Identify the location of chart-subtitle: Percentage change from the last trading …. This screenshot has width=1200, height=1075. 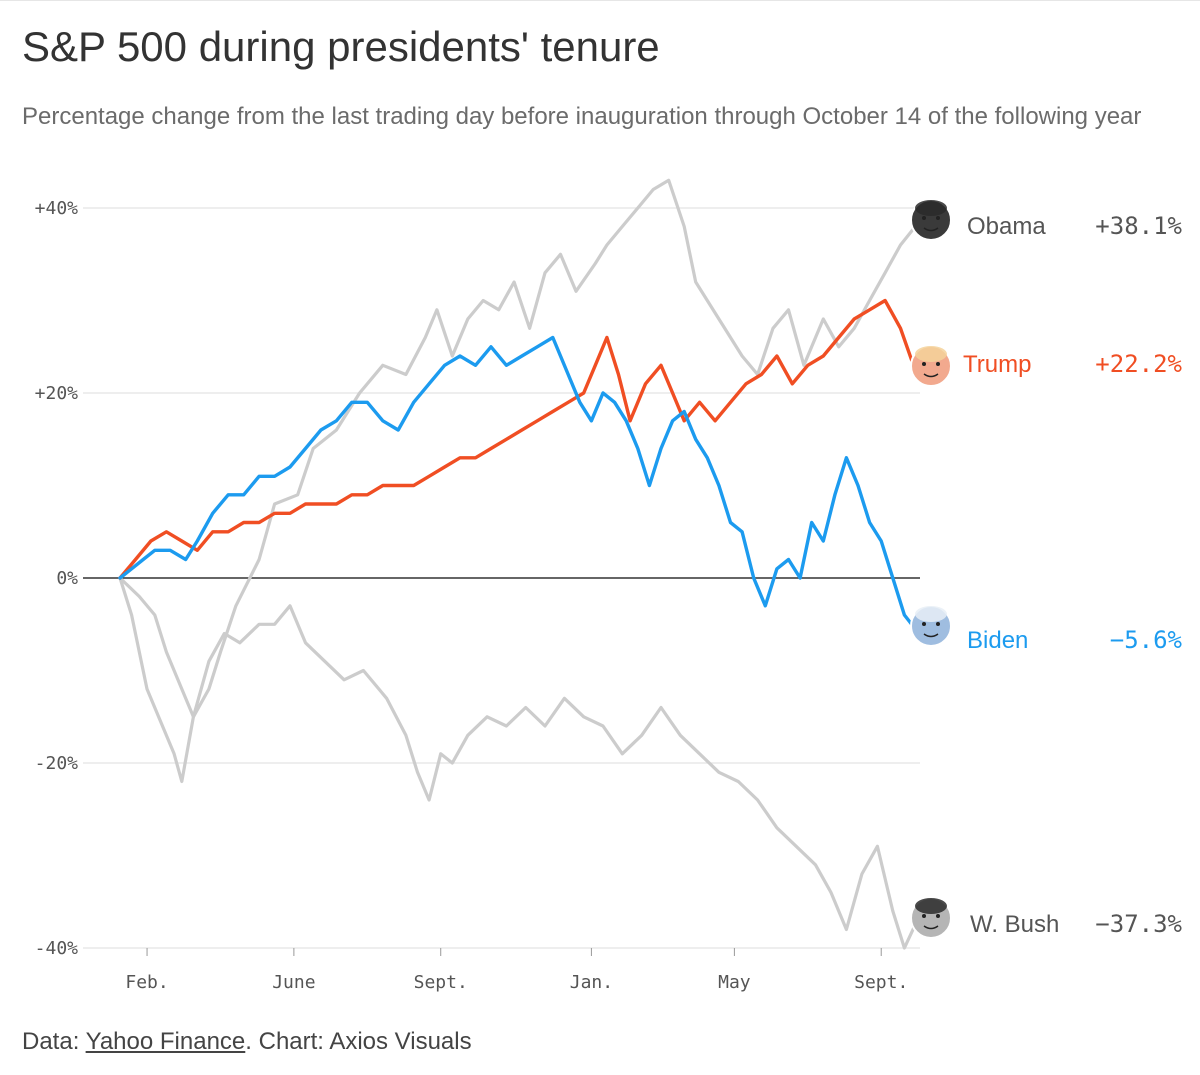
(582, 116).